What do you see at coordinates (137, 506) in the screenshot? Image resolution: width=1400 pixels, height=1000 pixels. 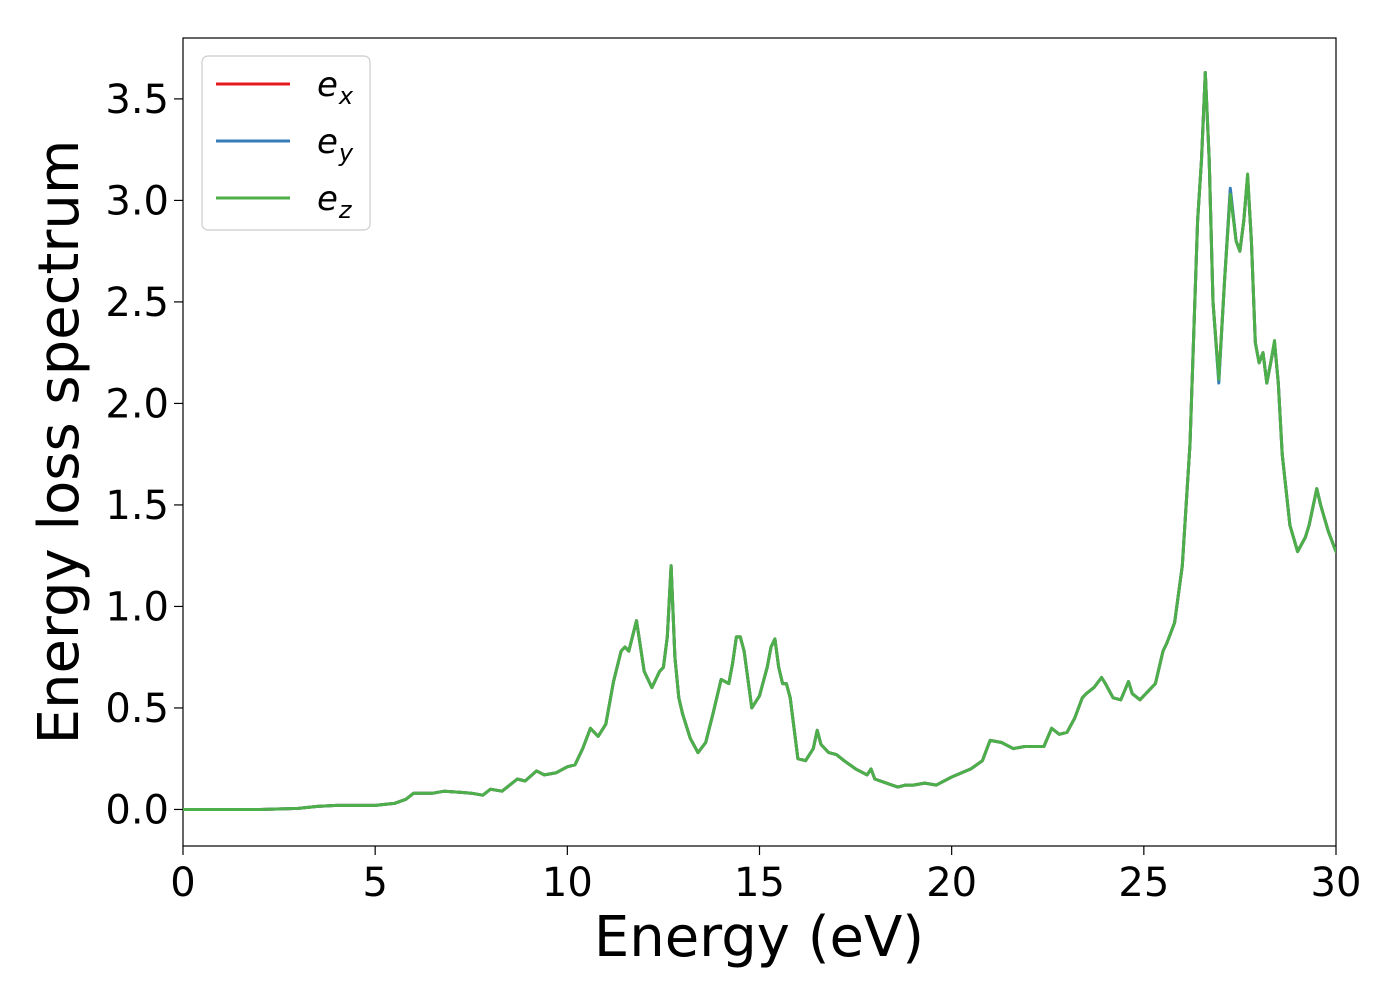 I see `y-tick-label: 1.5` at bounding box center [137, 506].